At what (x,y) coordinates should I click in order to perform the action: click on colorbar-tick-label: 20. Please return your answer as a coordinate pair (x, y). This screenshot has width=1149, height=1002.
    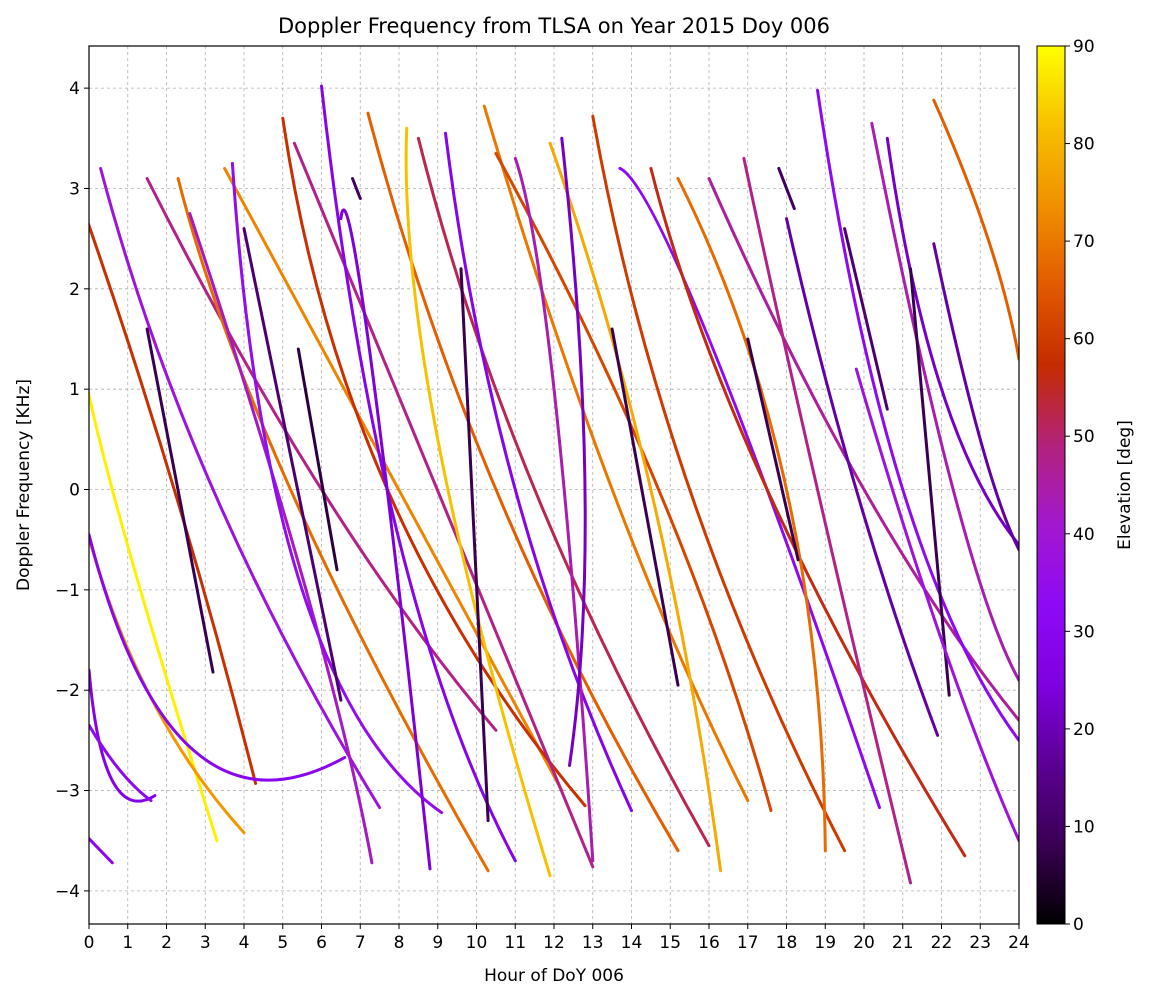
    Looking at the image, I should click on (1084, 730).